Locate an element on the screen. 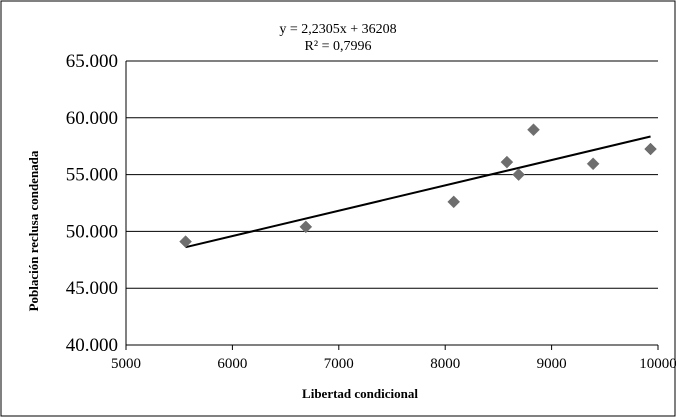 The image size is (676, 417). x-tick-label: 5000 is located at coordinates (126, 364).